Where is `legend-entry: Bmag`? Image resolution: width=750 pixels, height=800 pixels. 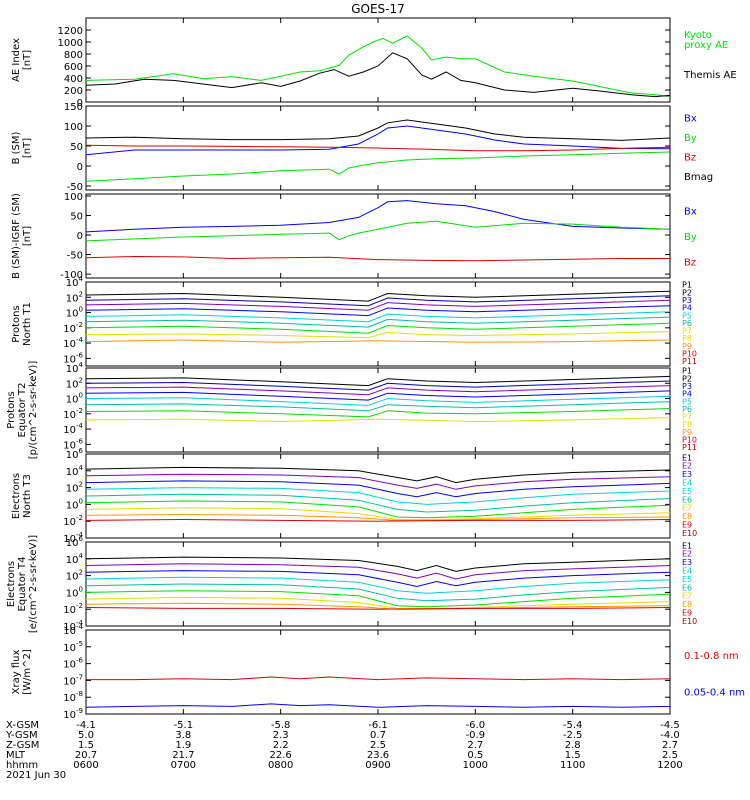
legend-entry: Bmag is located at coordinates (698, 177).